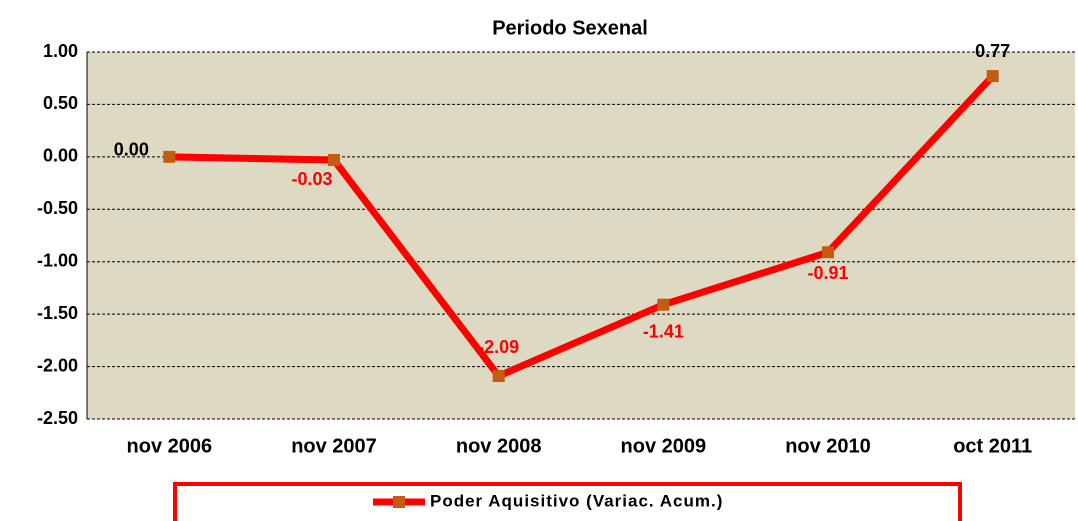 This screenshot has width=1078, height=521. What do you see at coordinates (992, 446) in the screenshot?
I see `x-tick-label: oct 2011` at bounding box center [992, 446].